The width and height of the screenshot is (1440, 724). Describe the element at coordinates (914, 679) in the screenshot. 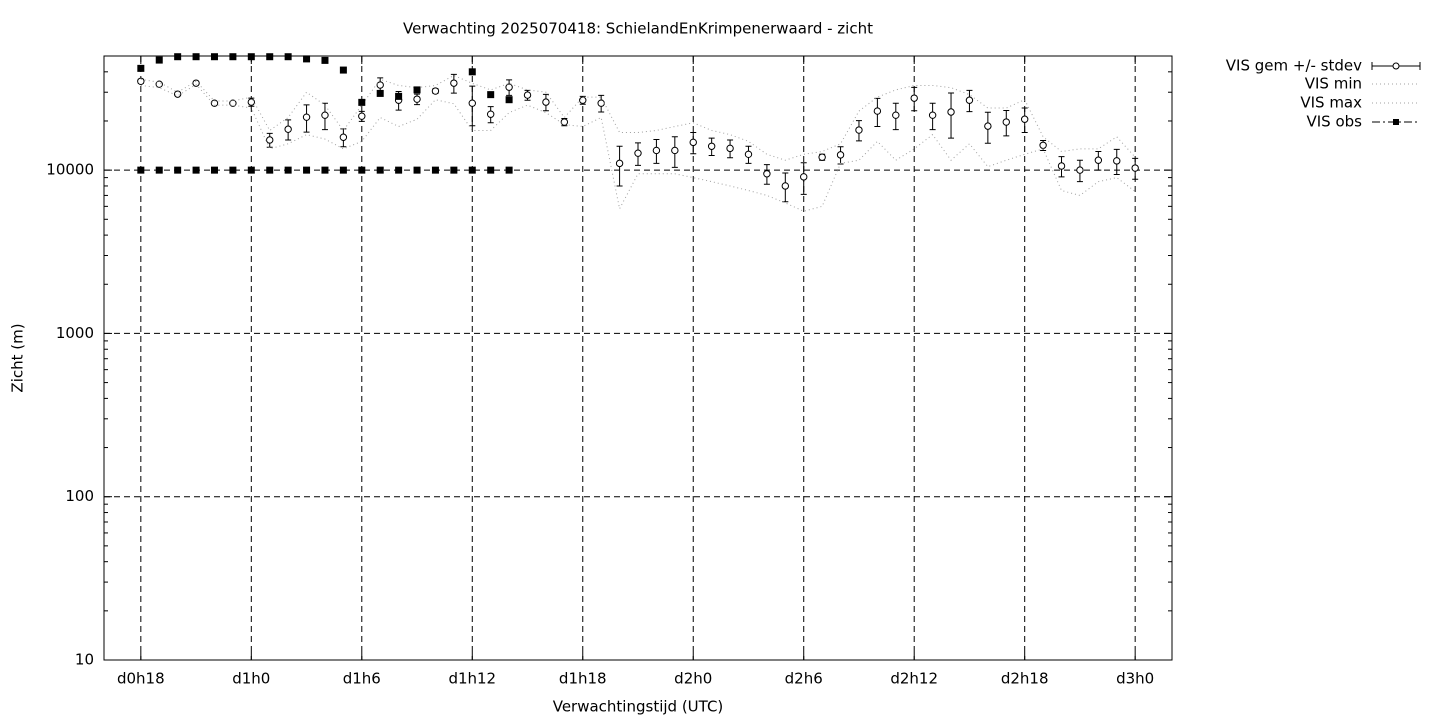

I see `x-tick-label: d2h12` at that location.